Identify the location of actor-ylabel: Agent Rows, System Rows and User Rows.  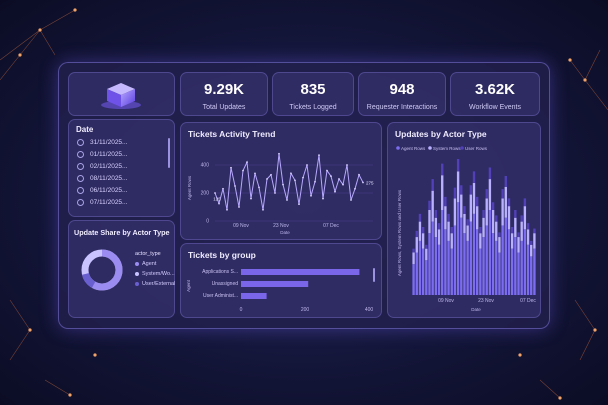
(399, 232).